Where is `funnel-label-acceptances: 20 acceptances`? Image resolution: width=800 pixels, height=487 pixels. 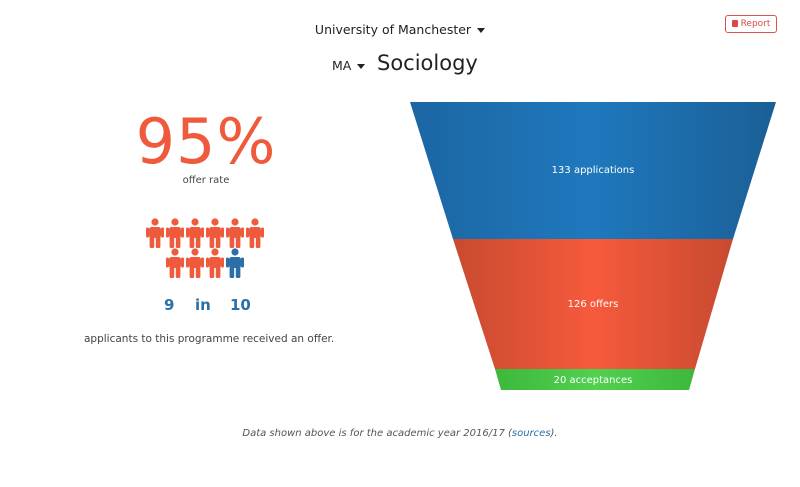
funnel-label-acceptances: 20 acceptances is located at coordinates (593, 380).